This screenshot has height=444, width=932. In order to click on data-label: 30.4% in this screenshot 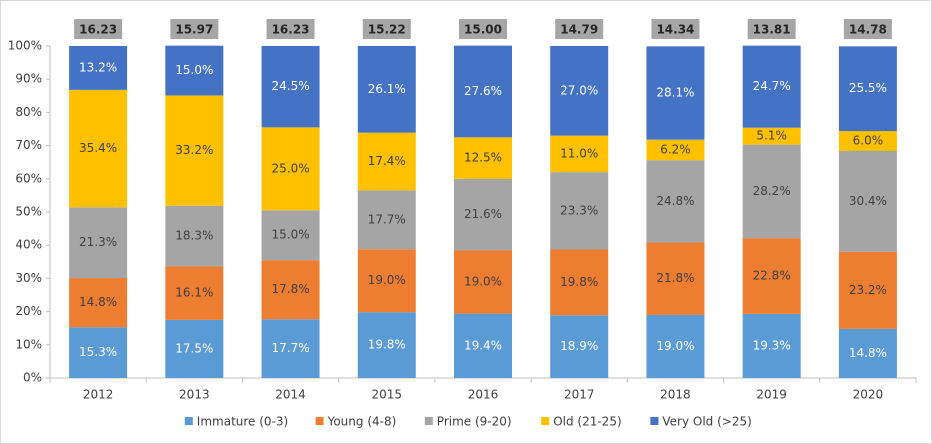, I will do `click(868, 201)`.